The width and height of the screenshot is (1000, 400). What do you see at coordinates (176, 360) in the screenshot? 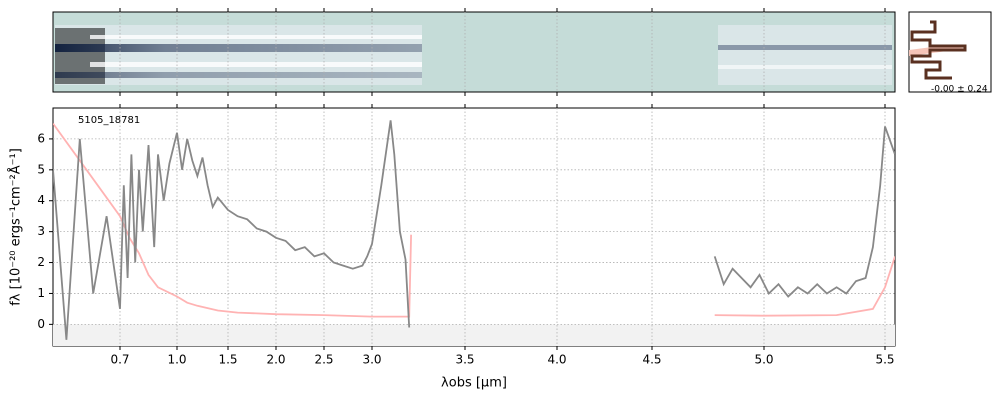
I see `x-tick-label: 1.0` at bounding box center [176, 360].